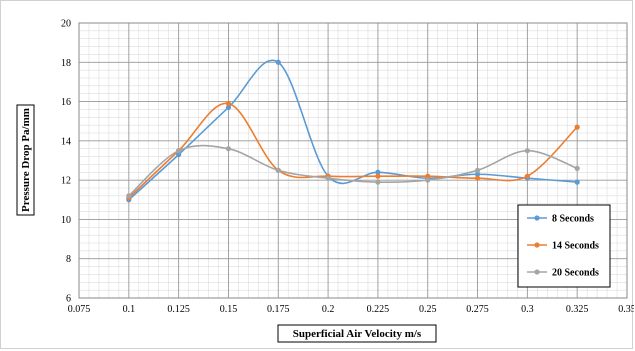 Image resolution: width=635 pixels, height=351 pixels. What do you see at coordinates (129, 309) in the screenshot?
I see `x-tick-label: 0.1` at bounding box center [129, 309].